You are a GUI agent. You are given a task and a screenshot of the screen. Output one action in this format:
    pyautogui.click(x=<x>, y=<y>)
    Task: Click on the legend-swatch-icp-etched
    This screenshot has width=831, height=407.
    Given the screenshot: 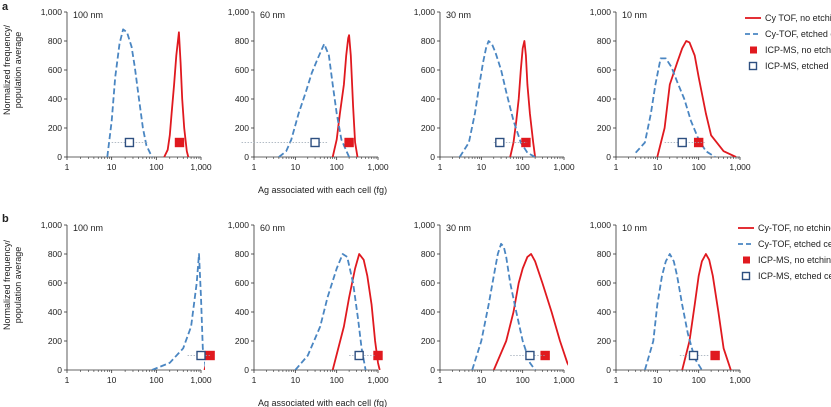 What is the action you would take?
    pyautogui.click(x=746, y=276)
    